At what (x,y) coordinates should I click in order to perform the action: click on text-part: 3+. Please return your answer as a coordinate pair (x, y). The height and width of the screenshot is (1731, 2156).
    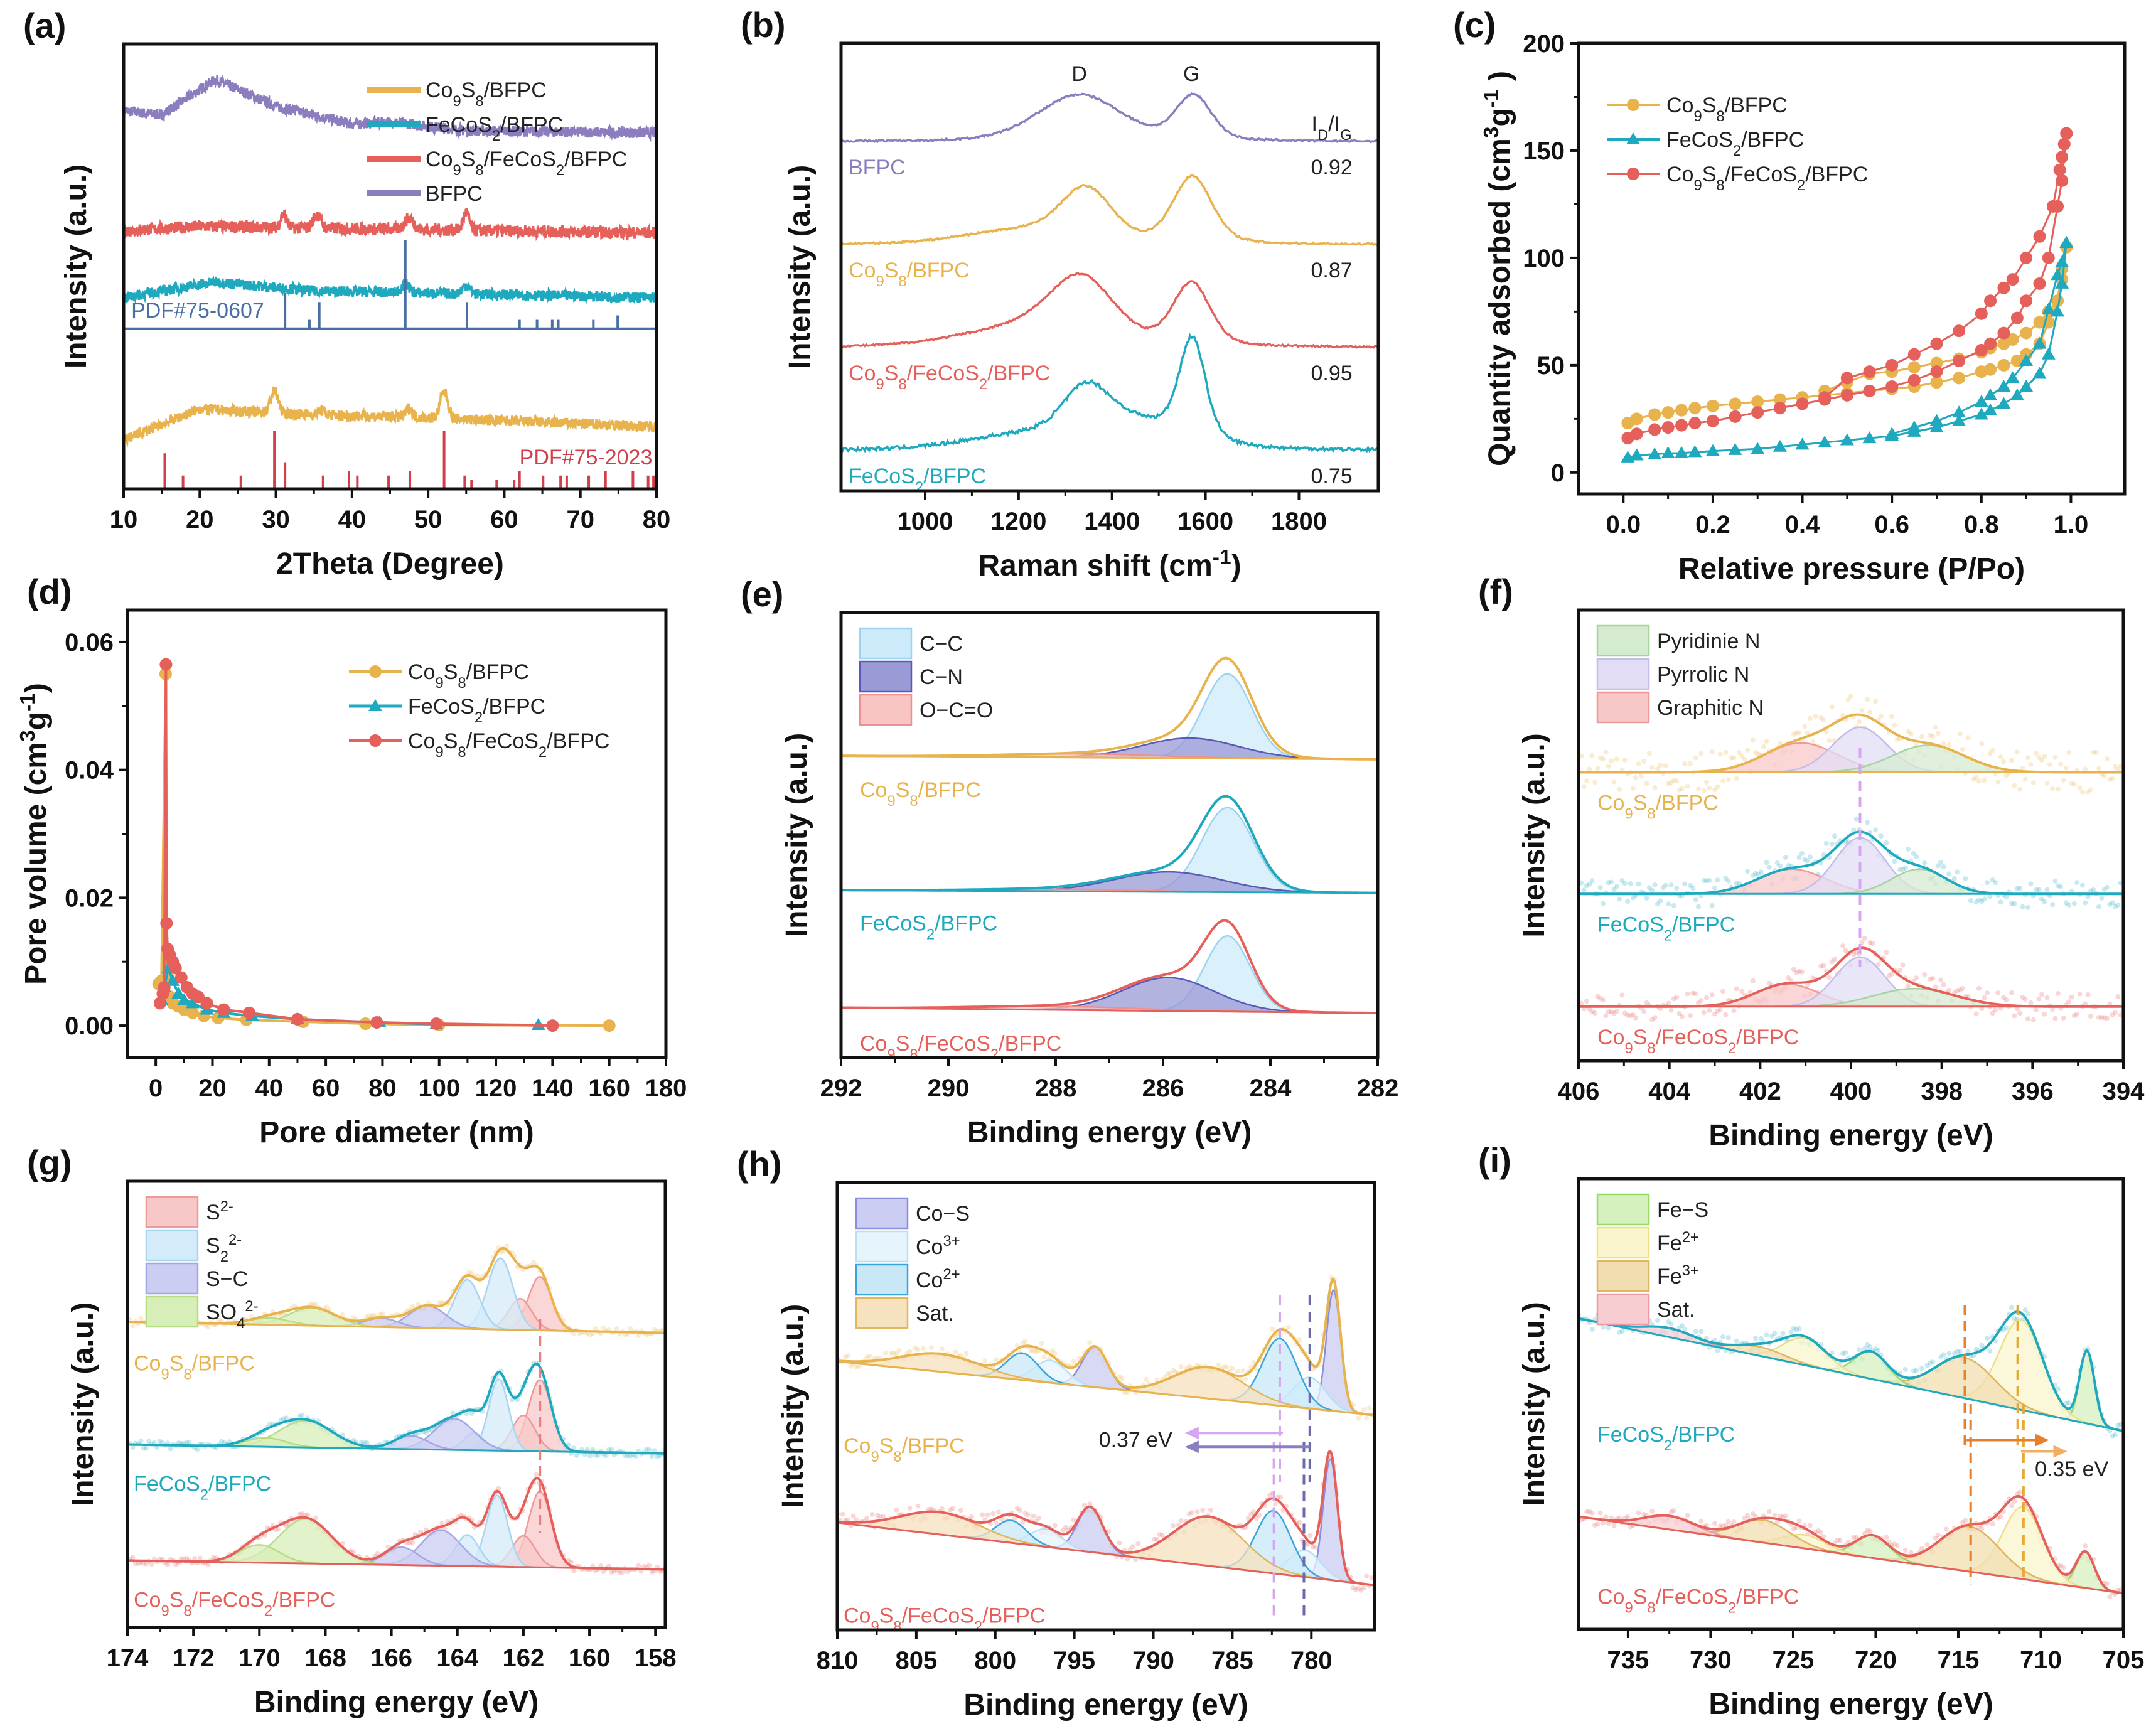
    Looking at the image, I should click on (1690, 1270).